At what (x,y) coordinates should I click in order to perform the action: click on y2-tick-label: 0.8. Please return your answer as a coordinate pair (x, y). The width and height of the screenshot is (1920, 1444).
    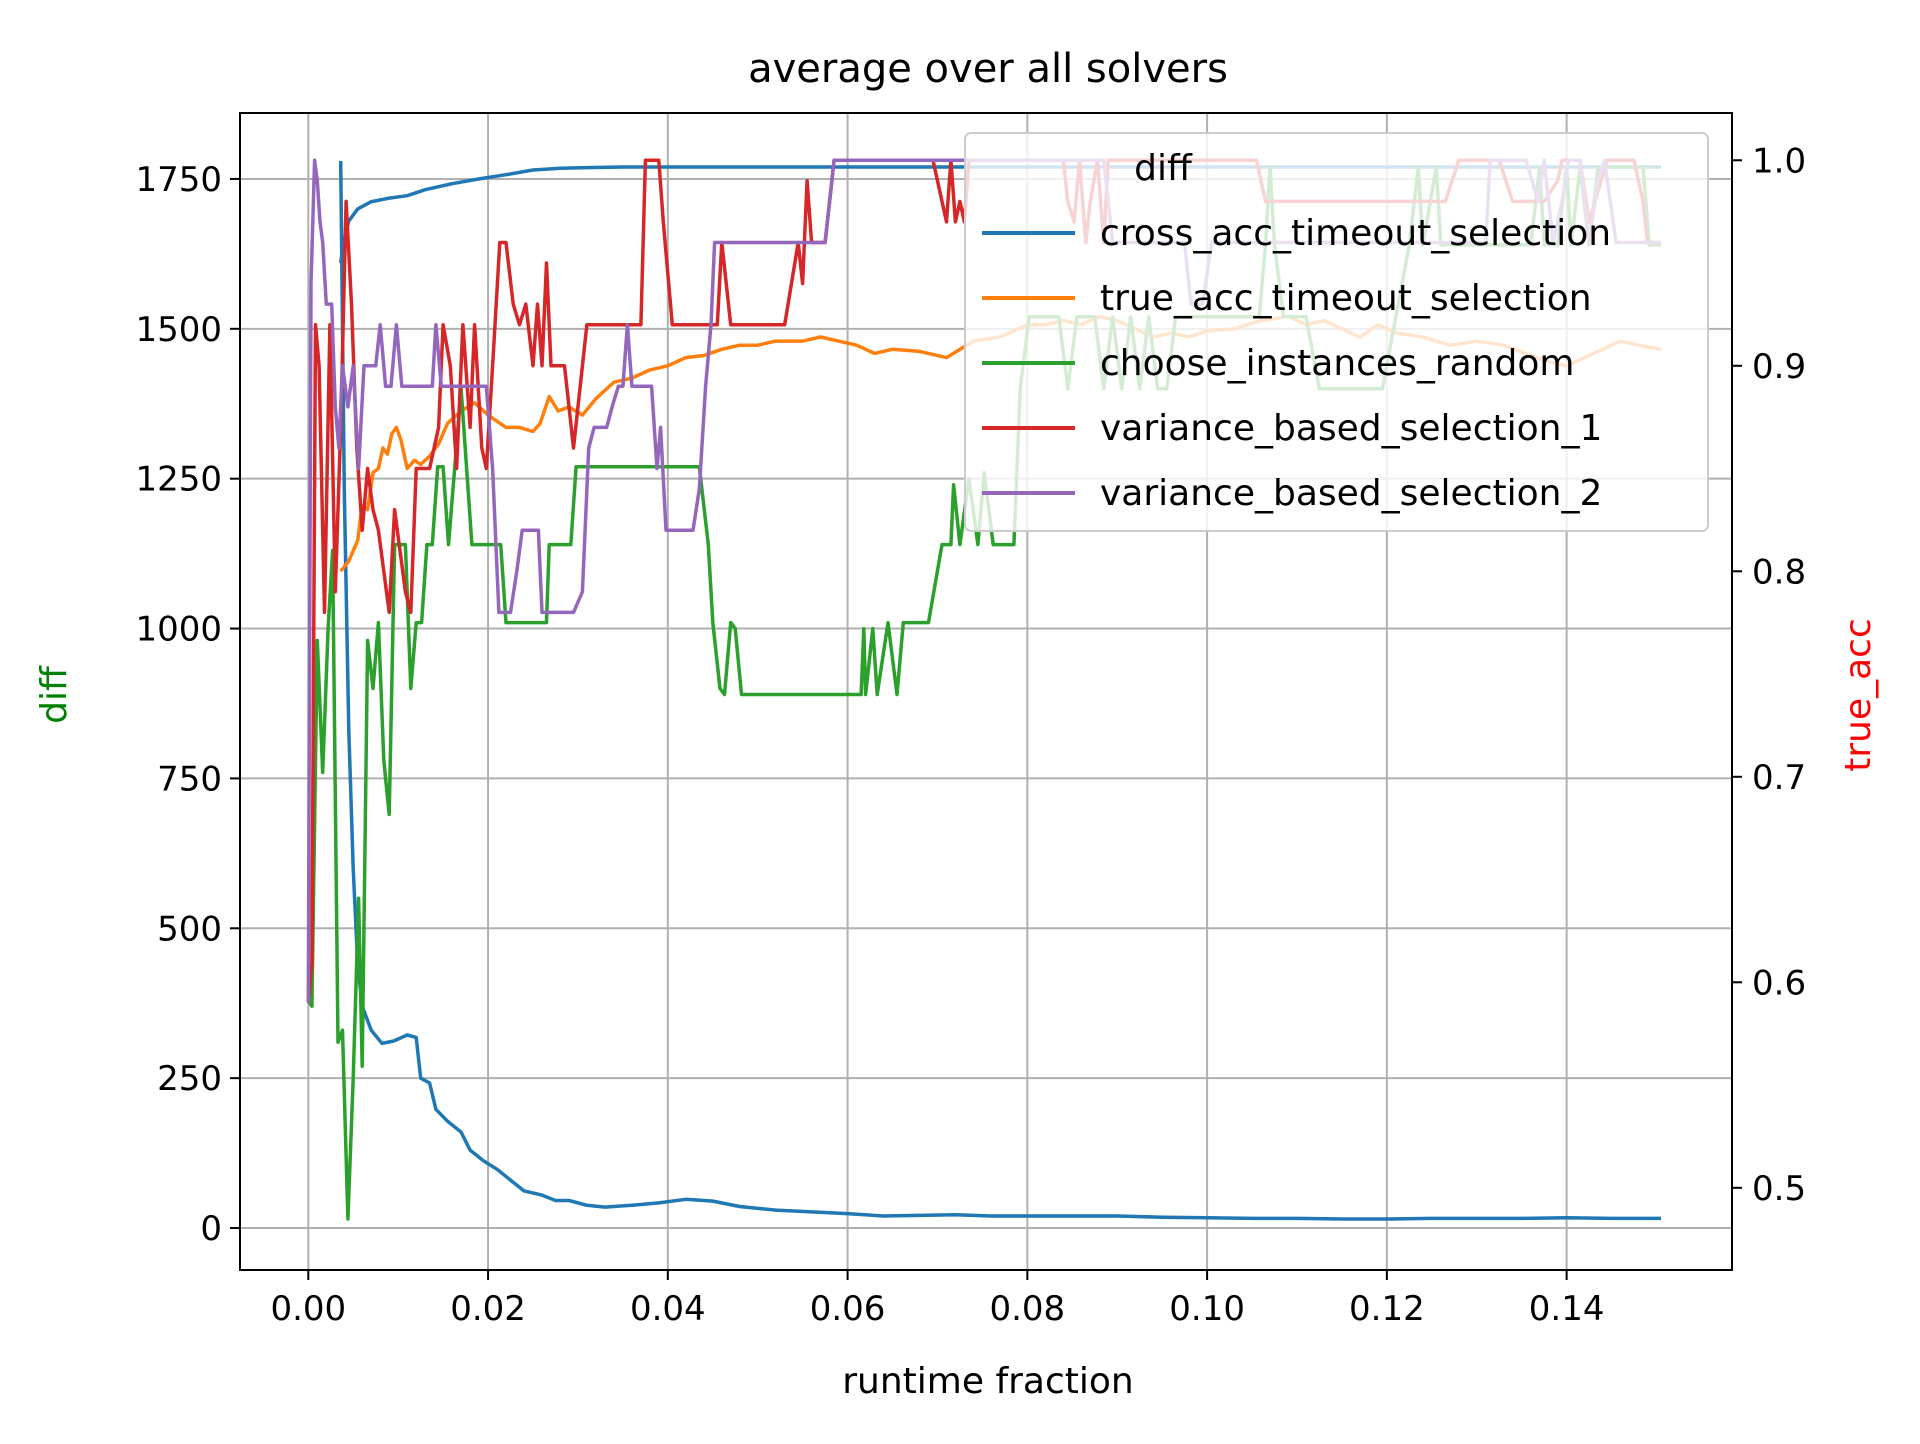
    Looking at the image, I should click on (1779, 572).